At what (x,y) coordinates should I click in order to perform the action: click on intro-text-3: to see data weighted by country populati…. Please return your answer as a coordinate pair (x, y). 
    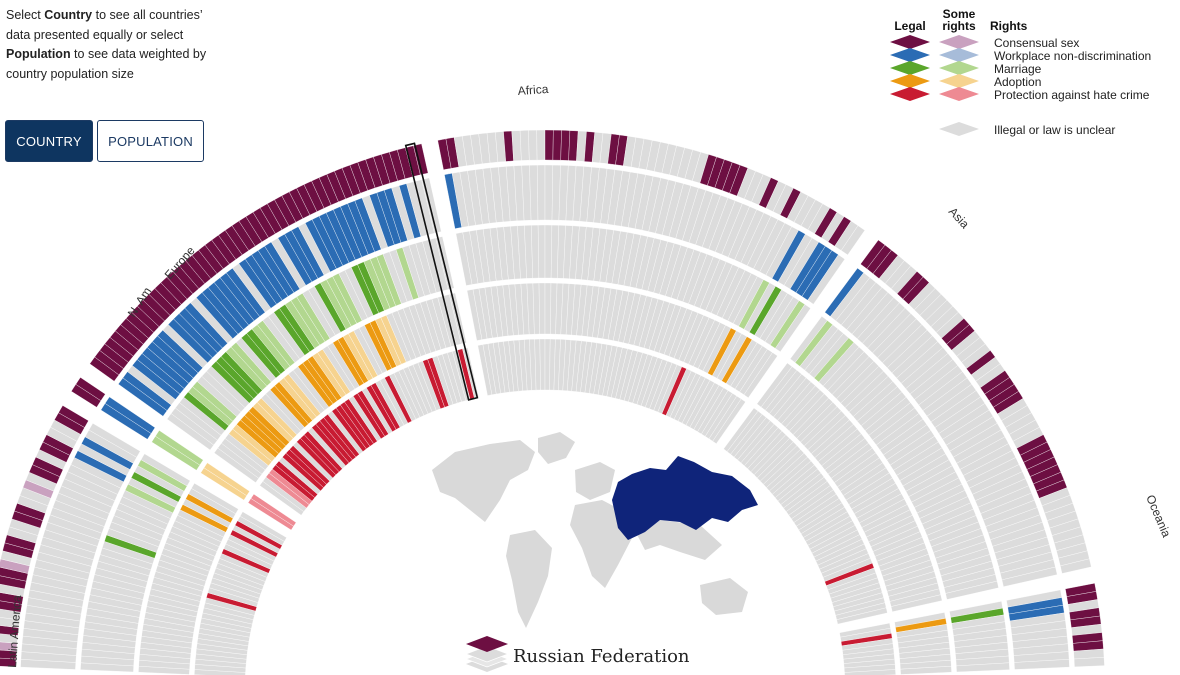
    Looking at the image, I should click on (106, 64).